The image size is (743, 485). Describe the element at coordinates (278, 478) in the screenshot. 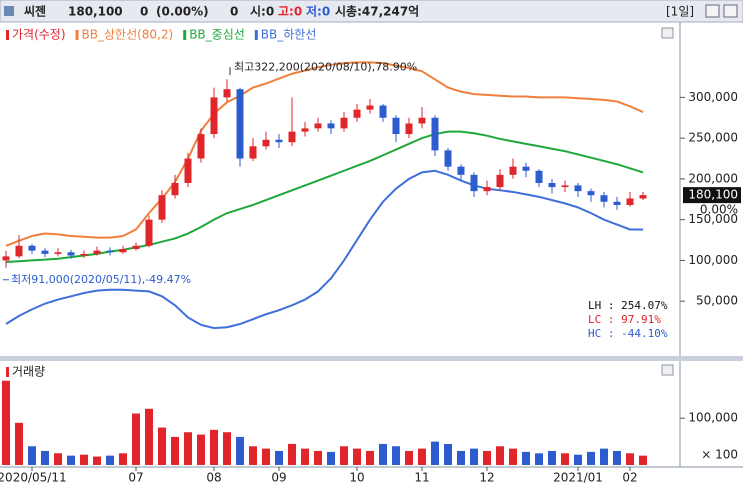

I see `x-tick-label: 09` at that location.